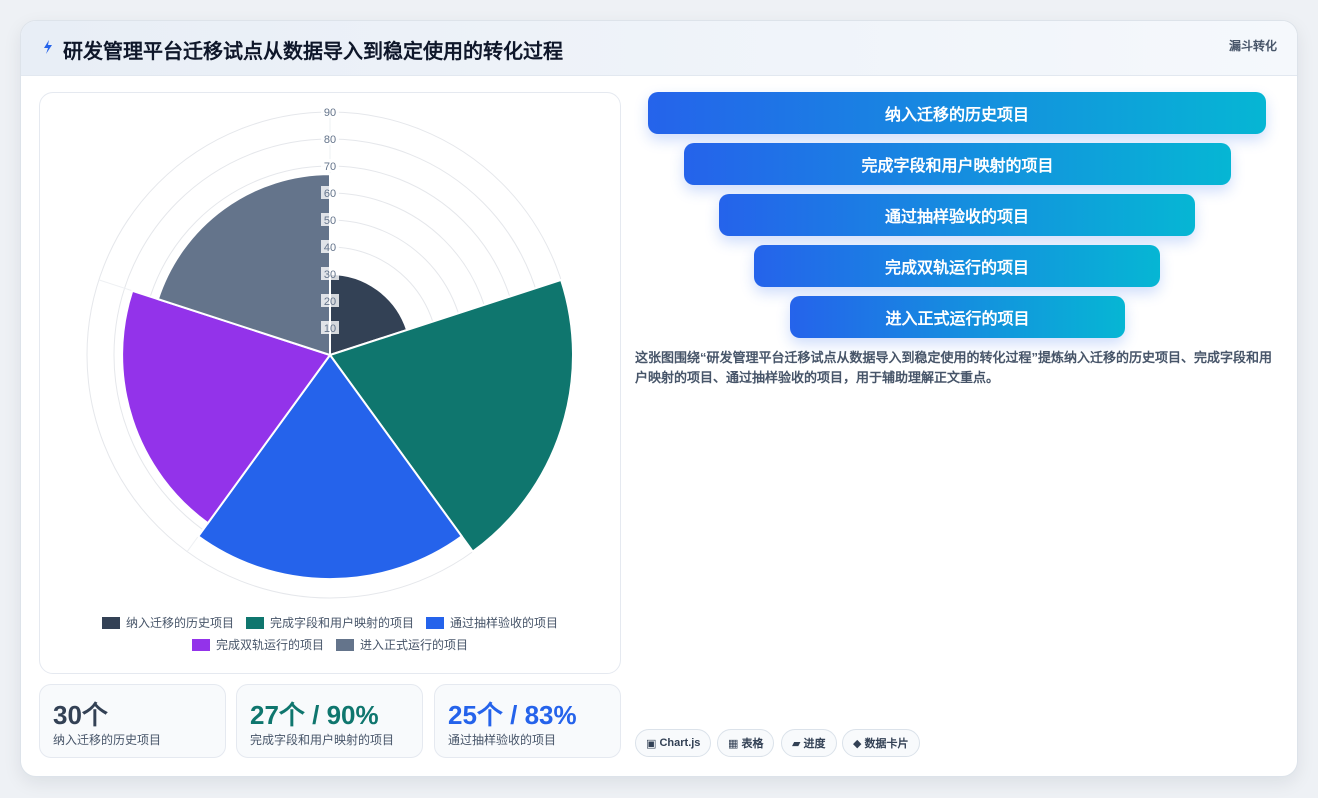 This screenshot has height=798, width=1318. I want to click on tick-label: 10, so click(330, 329).